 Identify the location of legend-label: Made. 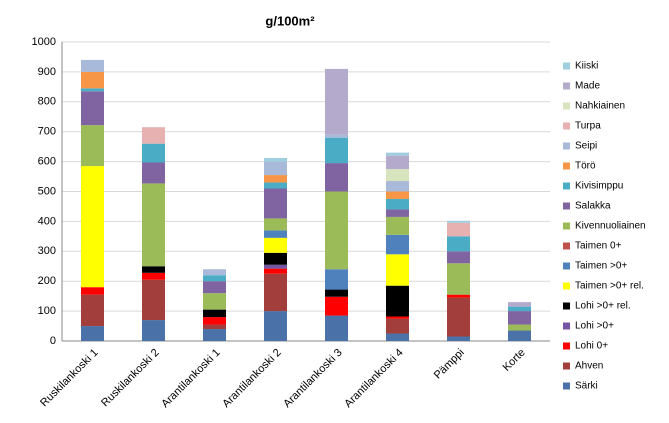
(587, 86).